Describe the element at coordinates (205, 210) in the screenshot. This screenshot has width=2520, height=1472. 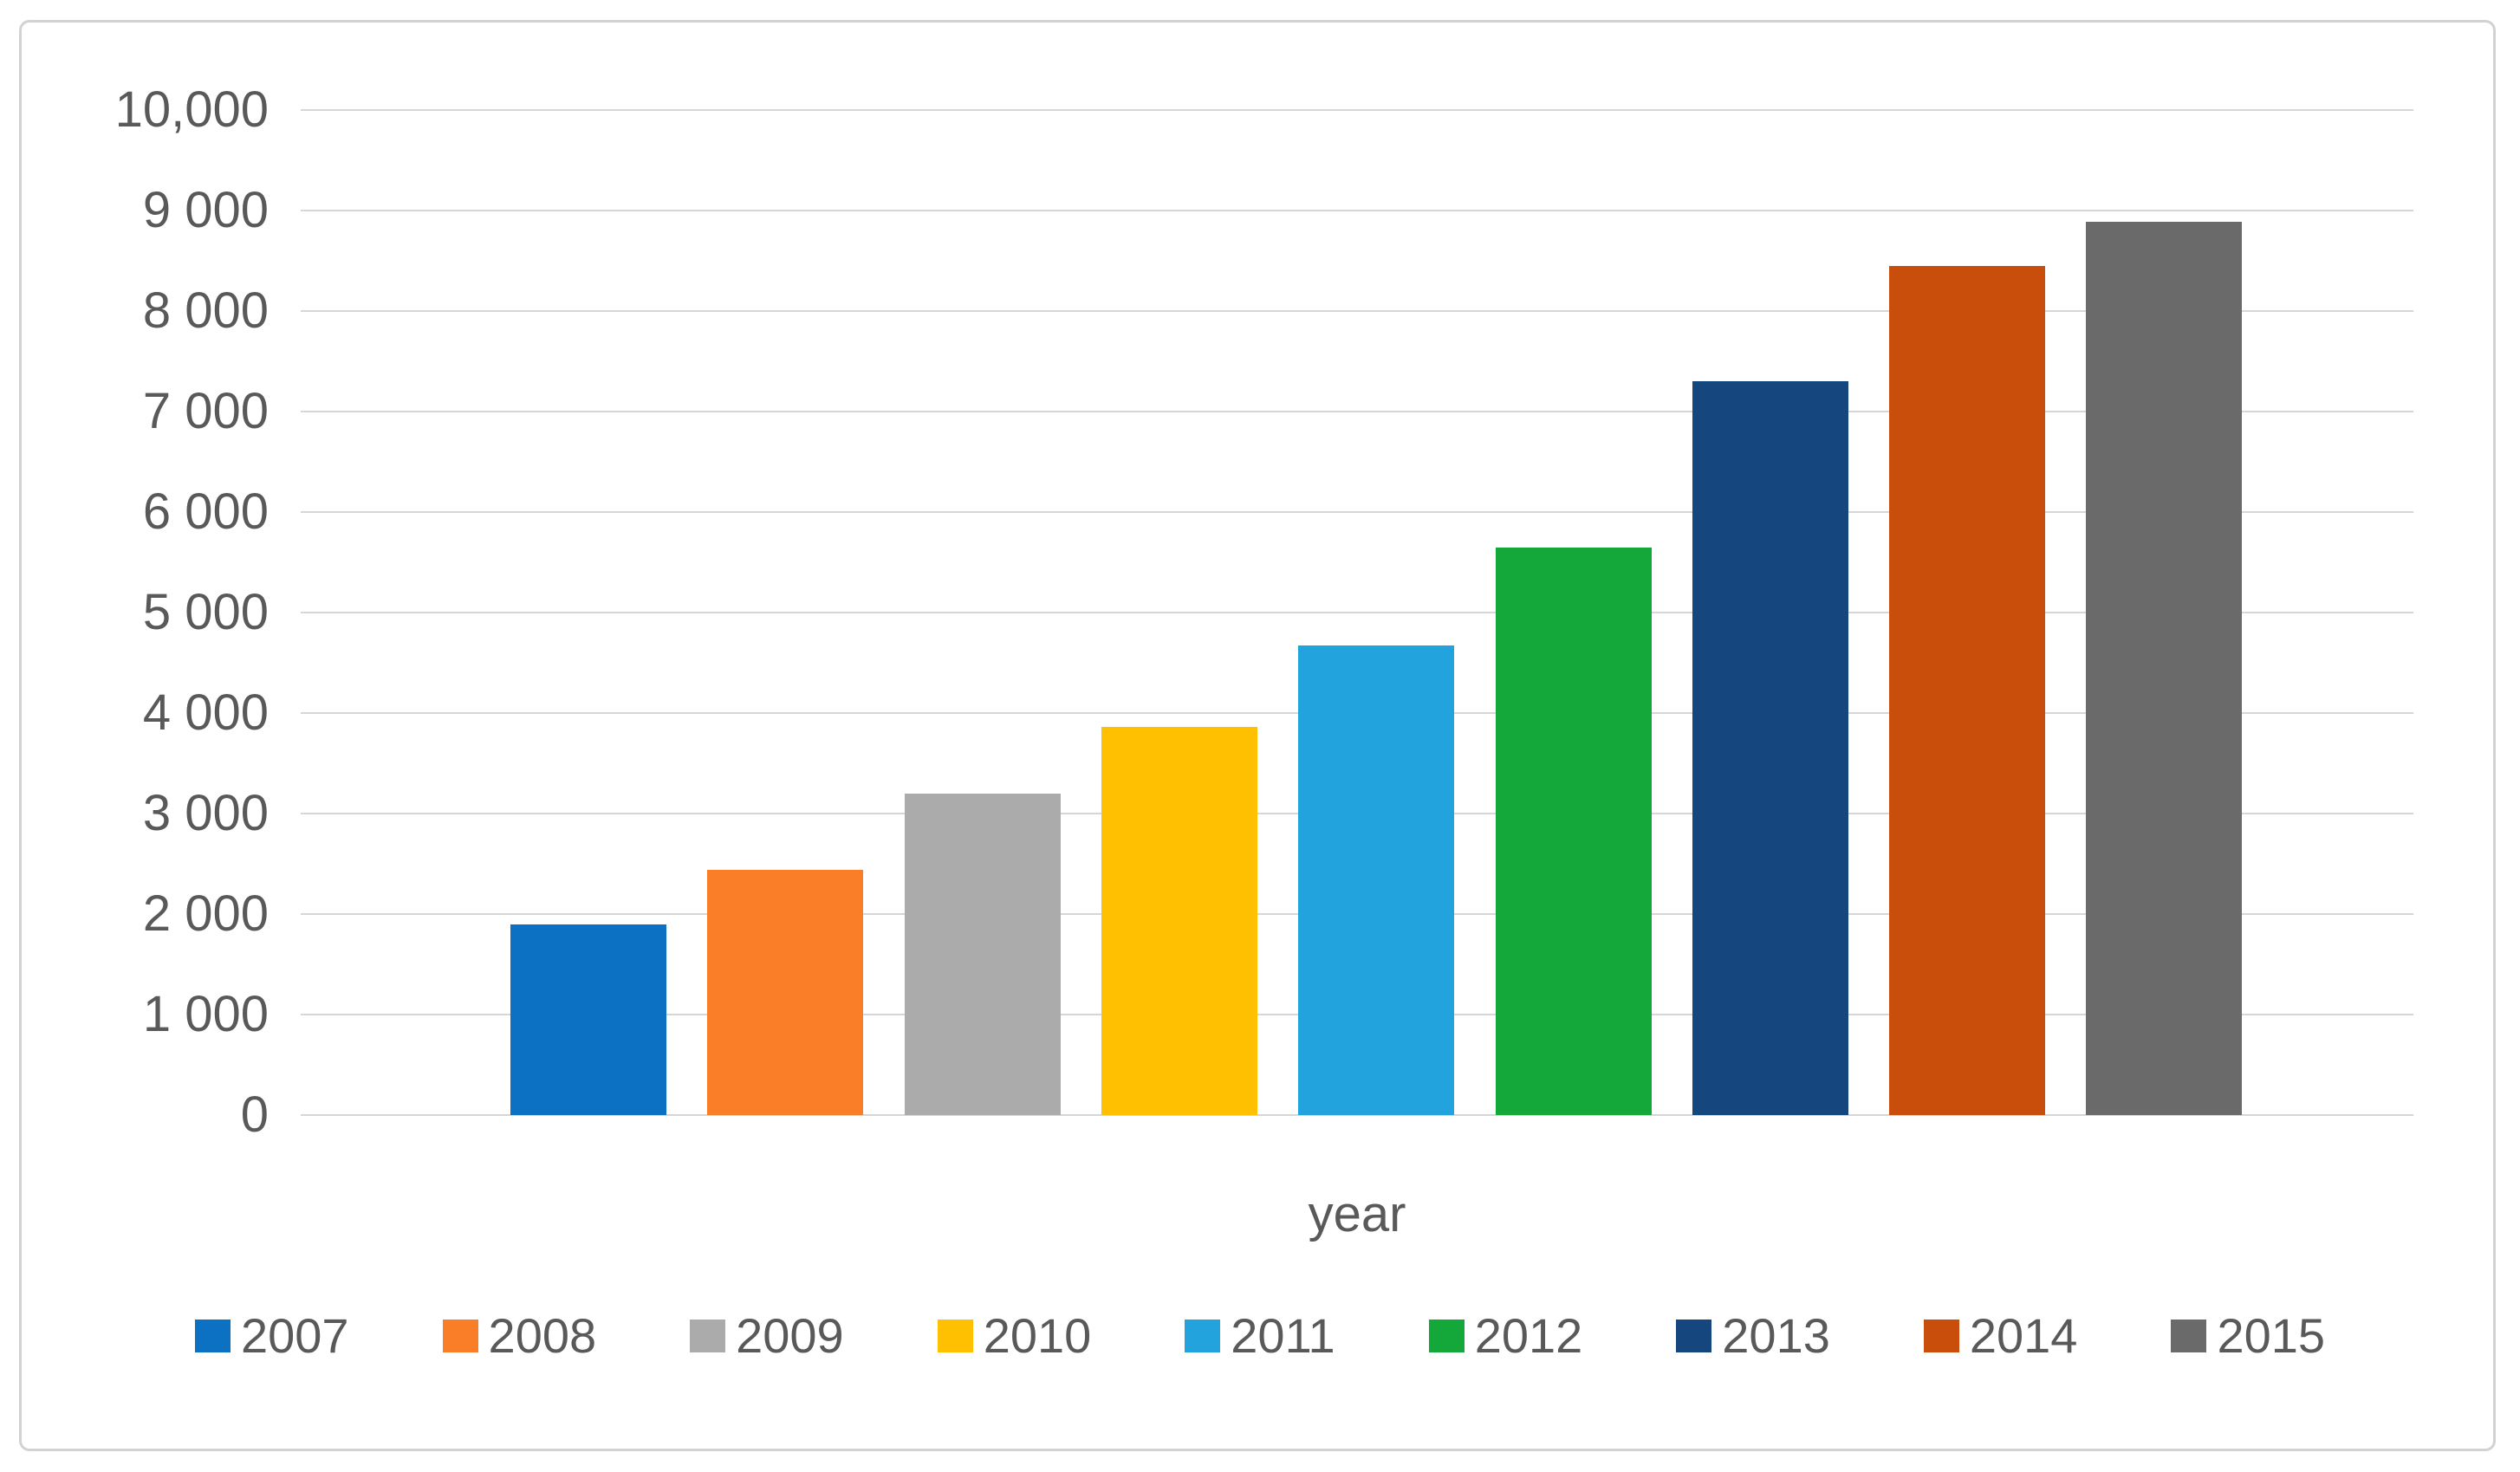
I see `y-axis-tick-label: 9 000` at that location.